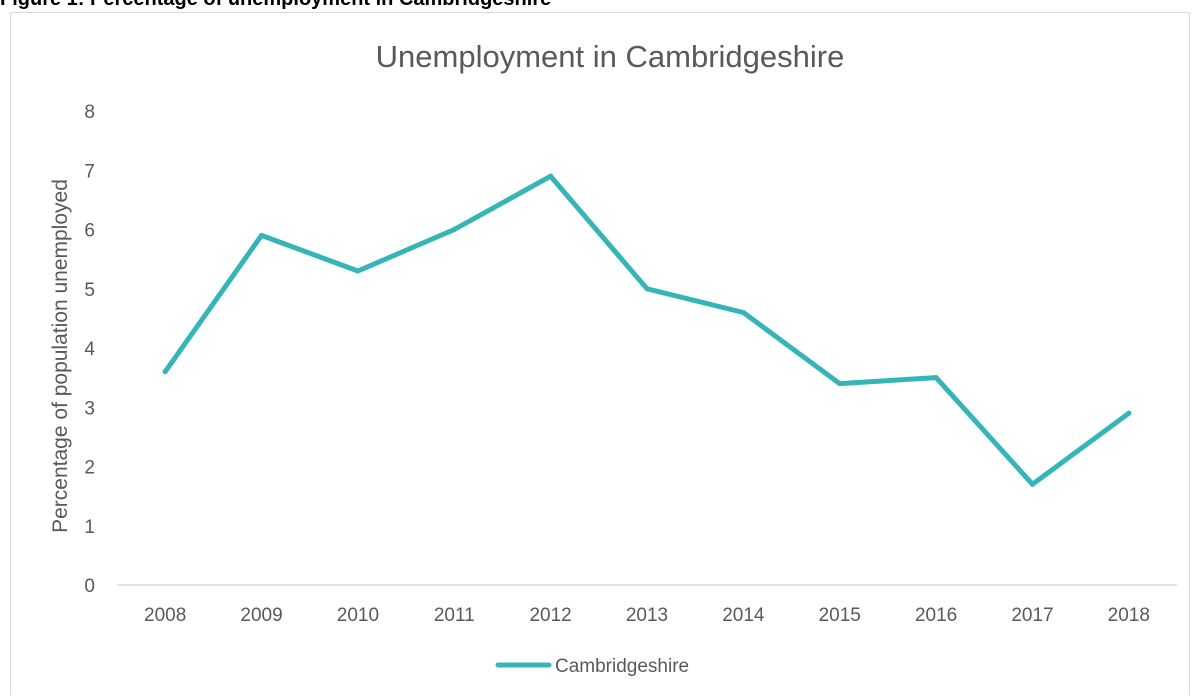 The height and width of the screenshot is (696, 1197). What do you see at coordinates (261, 615) in the screenshot?
I see `x-tick-label: 2009` at bounding box center [261, 615].